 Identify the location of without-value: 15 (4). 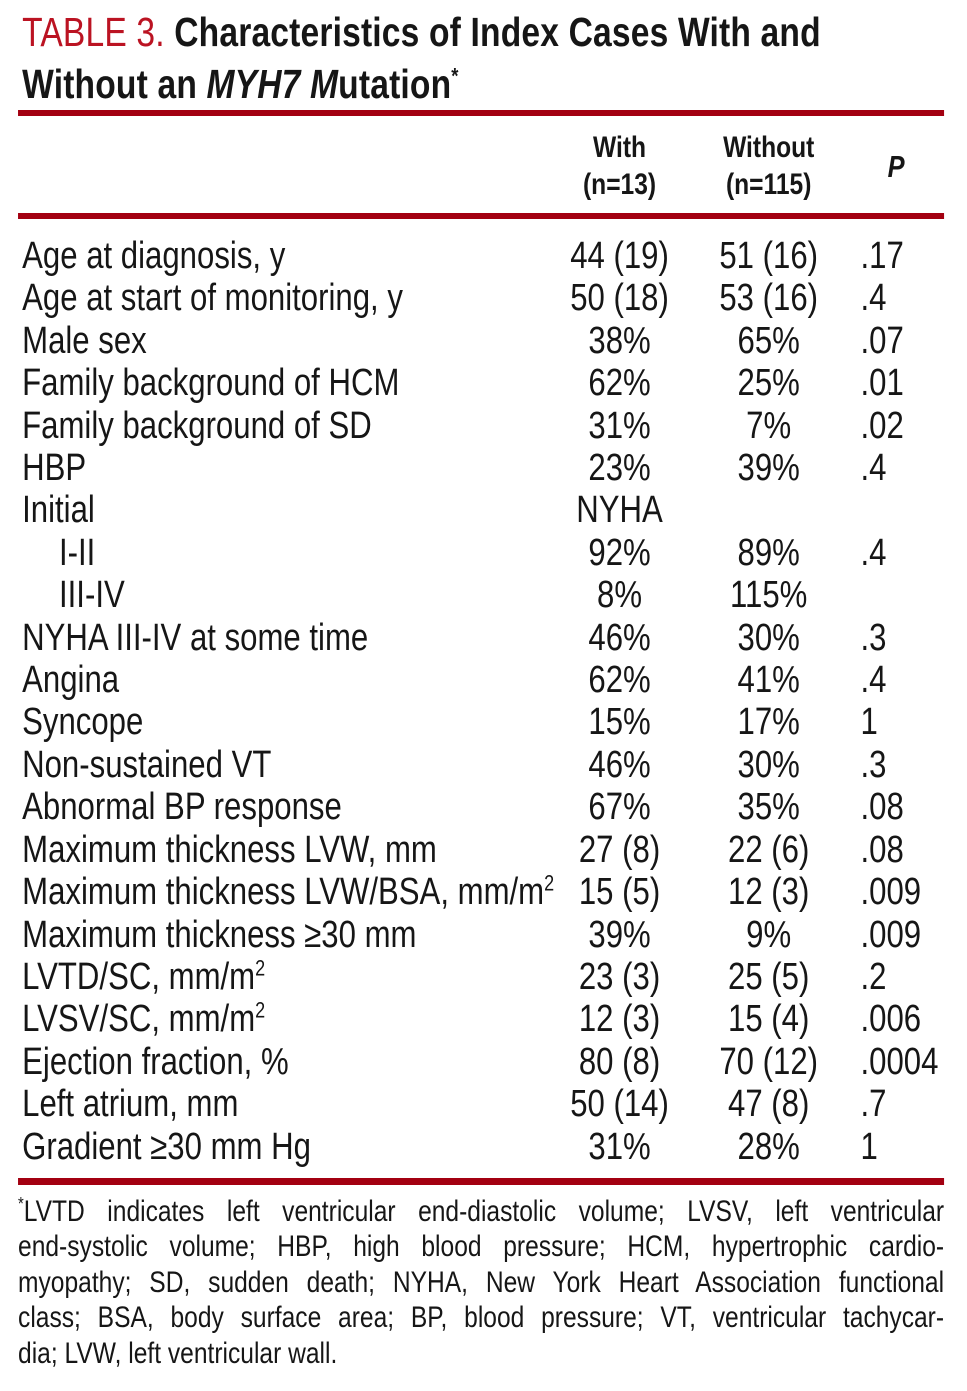
(769, 1019).